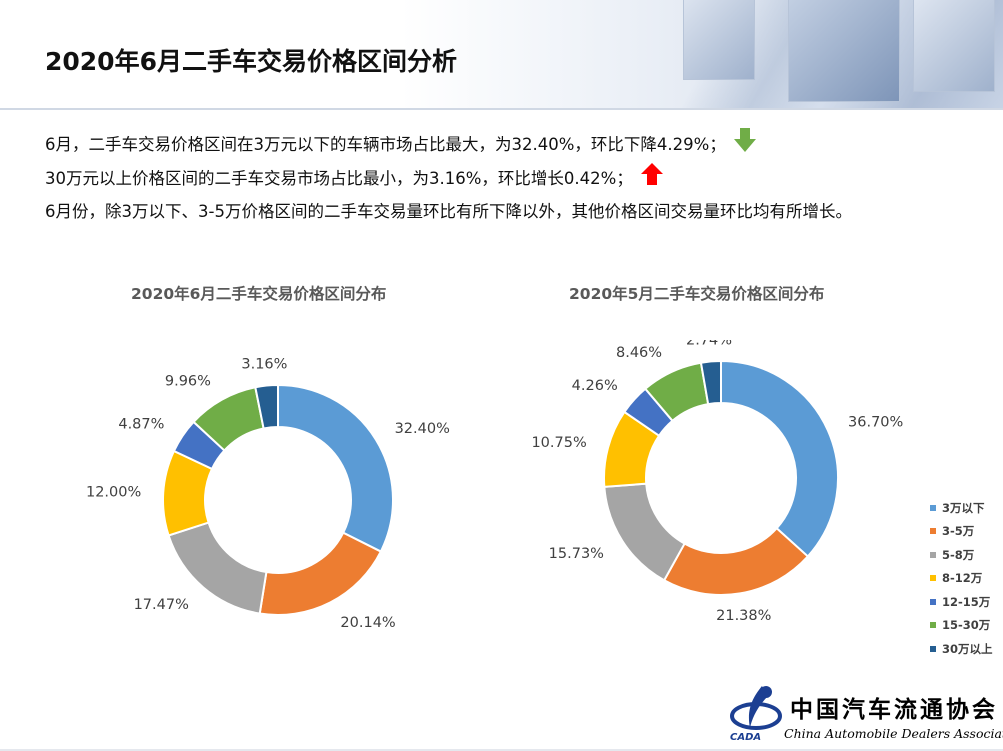  Describe the element at coordinates (958, 554) in the screenshot. I see `legend-label: 5-8万` at that location.